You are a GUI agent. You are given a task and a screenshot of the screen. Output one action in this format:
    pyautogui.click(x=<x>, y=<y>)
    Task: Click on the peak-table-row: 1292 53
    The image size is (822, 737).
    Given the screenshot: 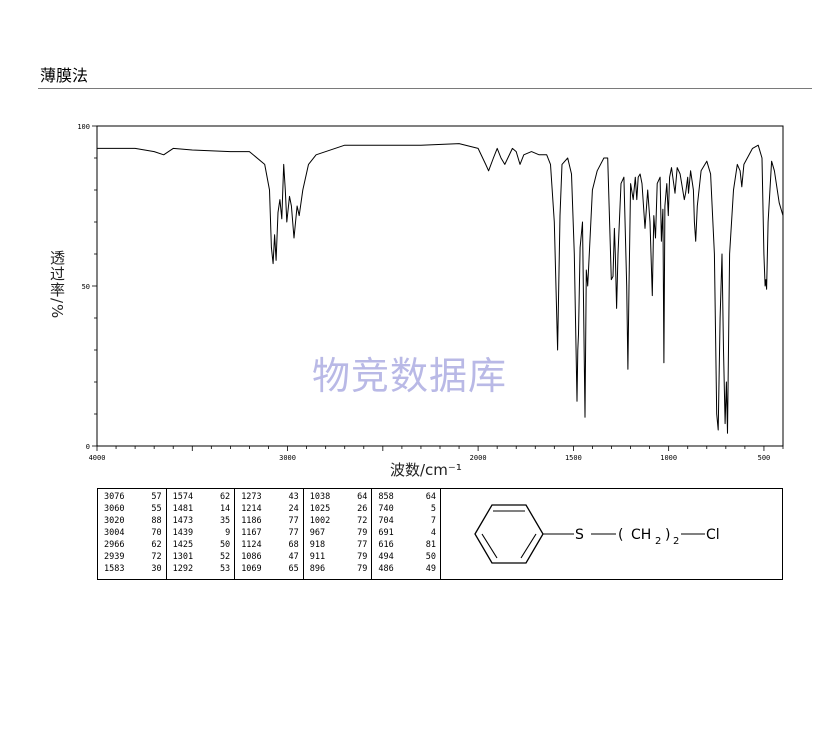 What is the action you would take?
    pyautogui.click(x=201, y=569)
    